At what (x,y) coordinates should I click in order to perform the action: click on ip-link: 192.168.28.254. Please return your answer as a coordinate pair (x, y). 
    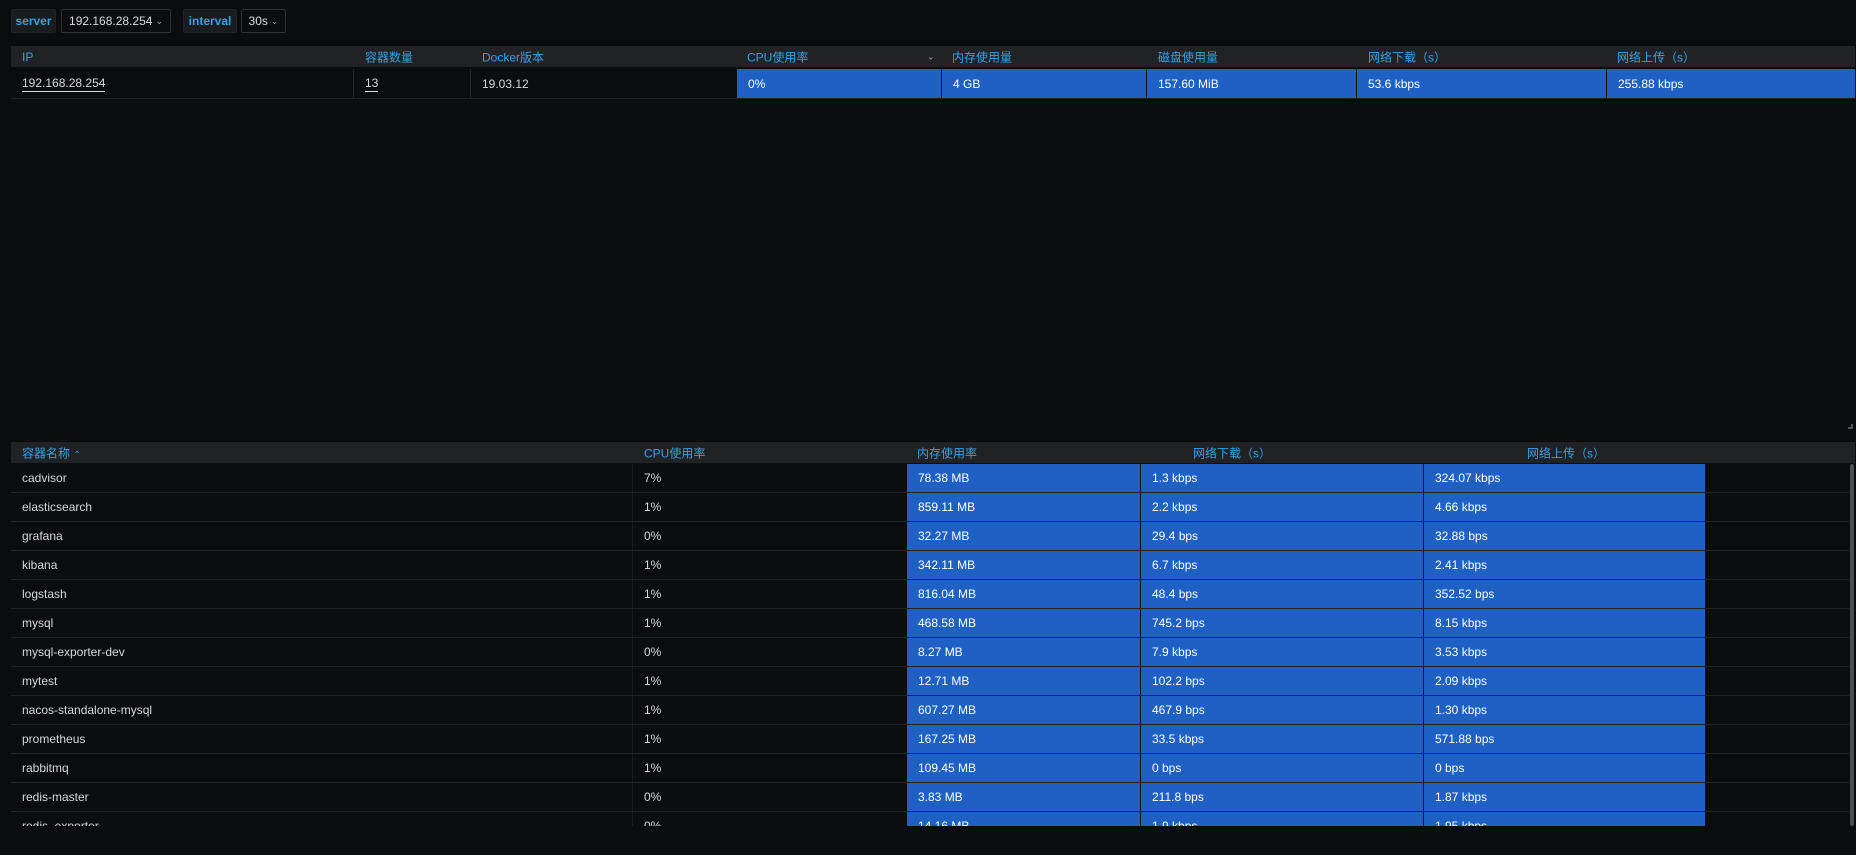
    Looking at the image, I should click on (64, 83).